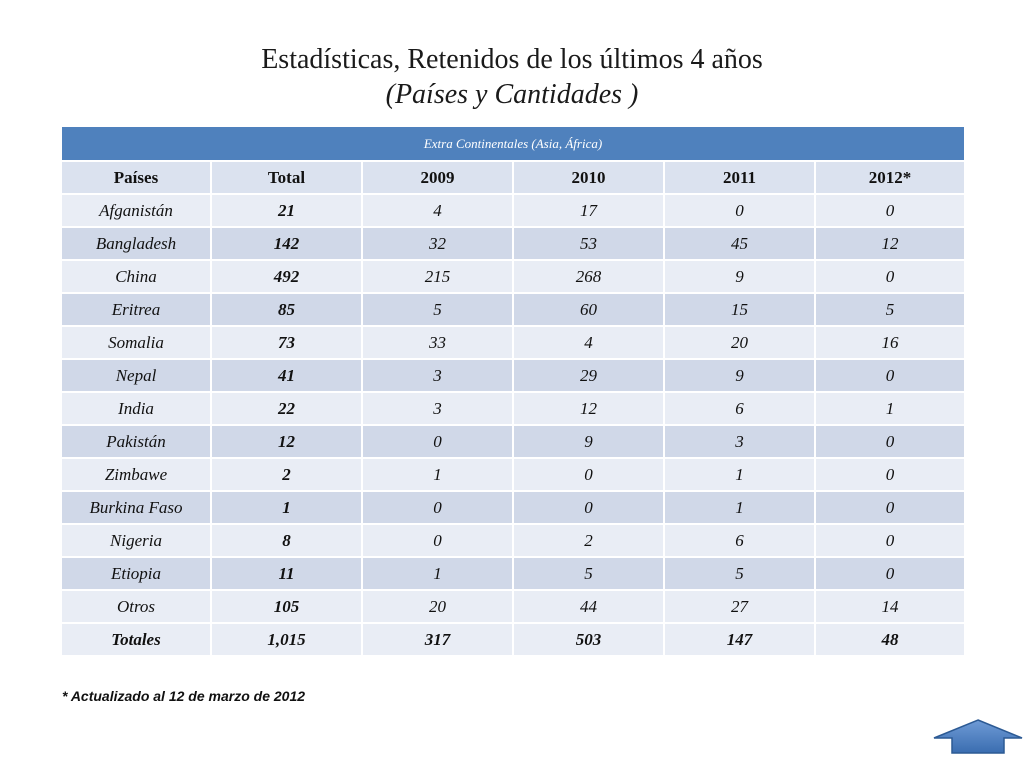  What do you see at coordinates (136, 375) in the screenshot?
I see `cell-country: Nepal` at bounding box center [136, 375].